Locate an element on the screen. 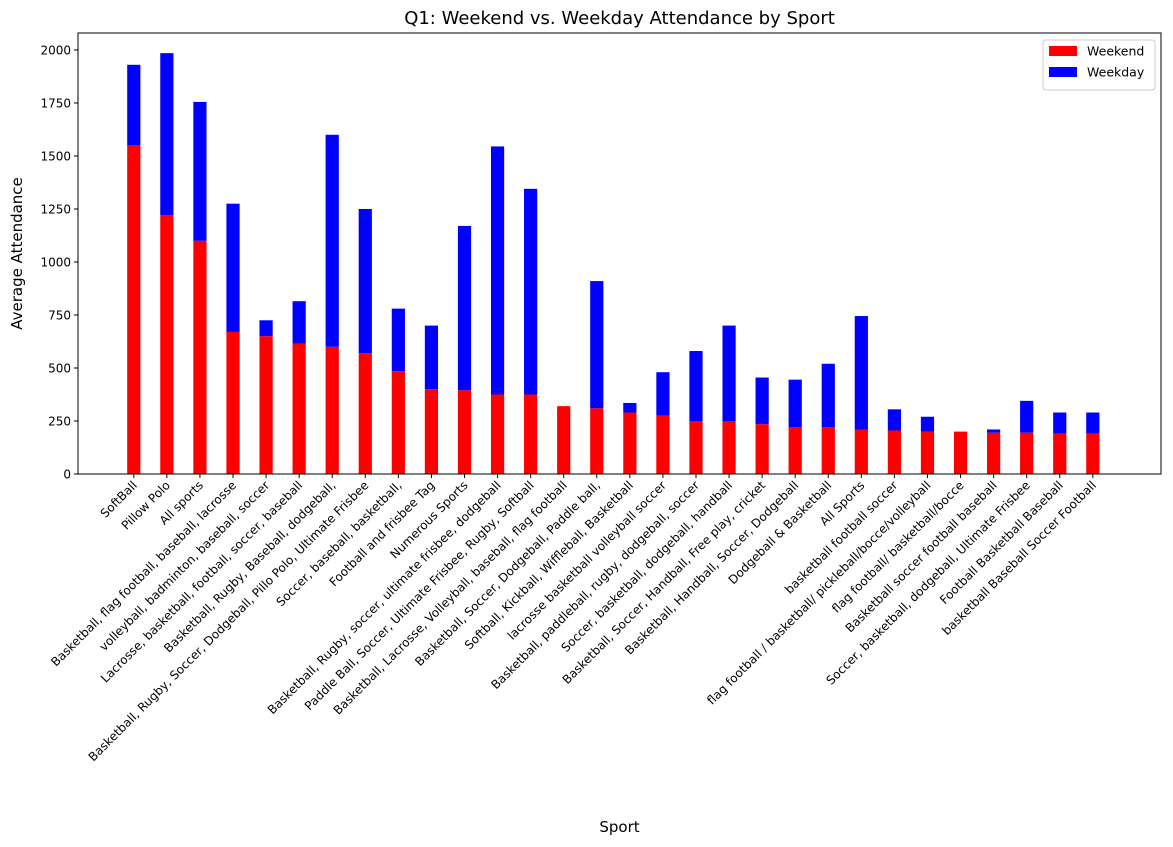 Image resolution: width=1173 pixels, height=847 pixels. y-tick-label: 1500 is located at coordinates (55, 156).